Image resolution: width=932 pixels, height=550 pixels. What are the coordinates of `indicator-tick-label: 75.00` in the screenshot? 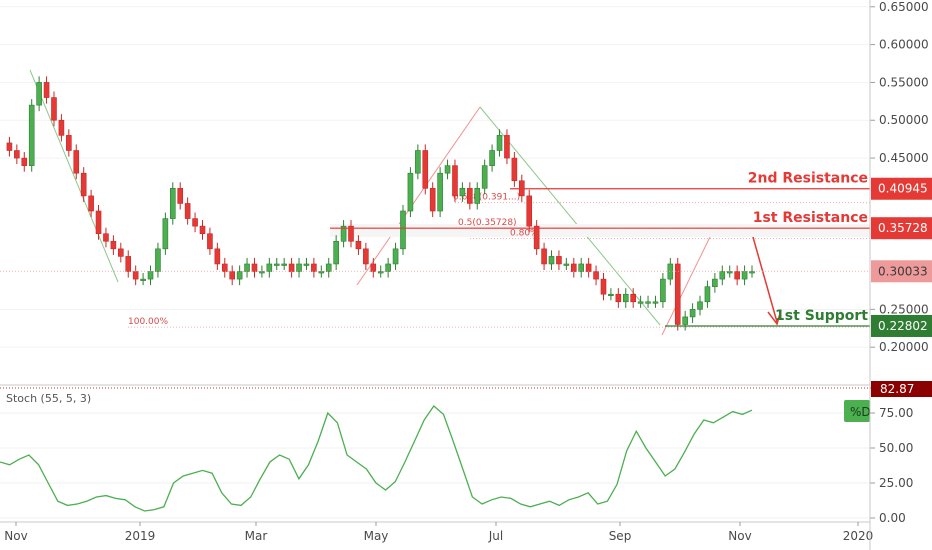 It's located at (896, 413).